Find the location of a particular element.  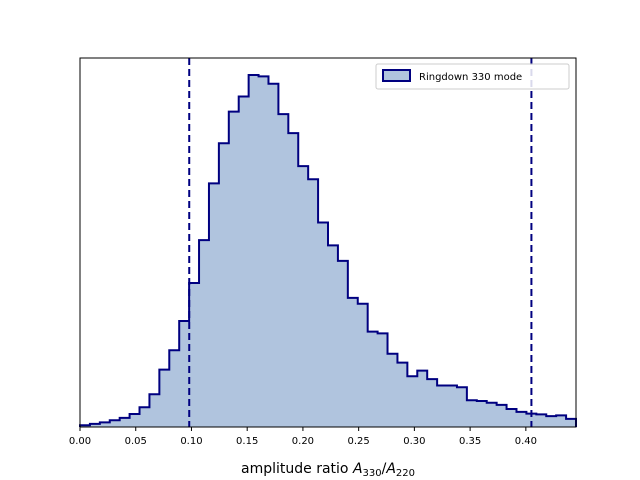

x-tick-label: 0.10 is located at coordinates (191, 441).